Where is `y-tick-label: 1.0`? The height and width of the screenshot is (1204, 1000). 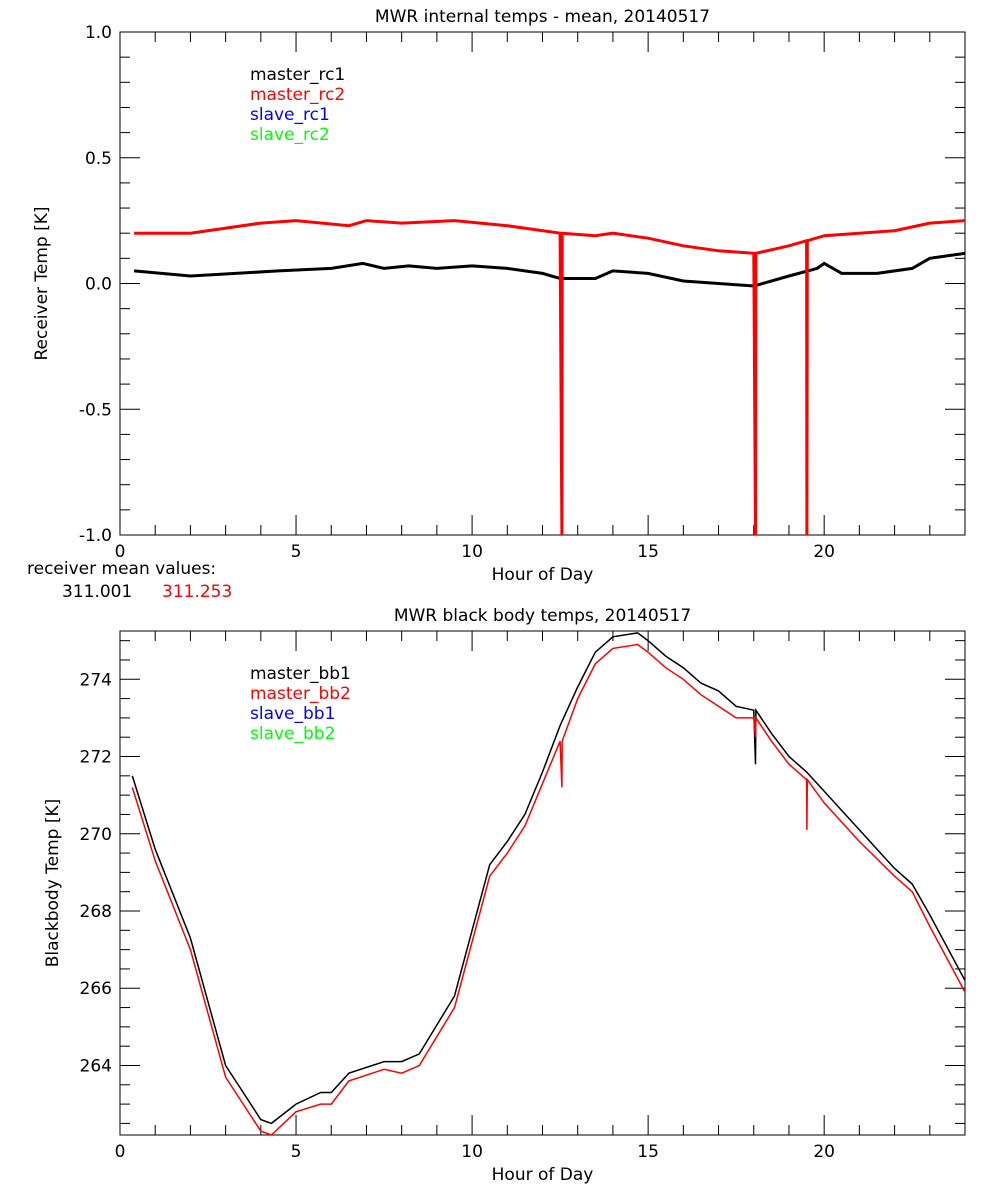 y-tick-label: 1.0 is located at coordinates (98, 33).